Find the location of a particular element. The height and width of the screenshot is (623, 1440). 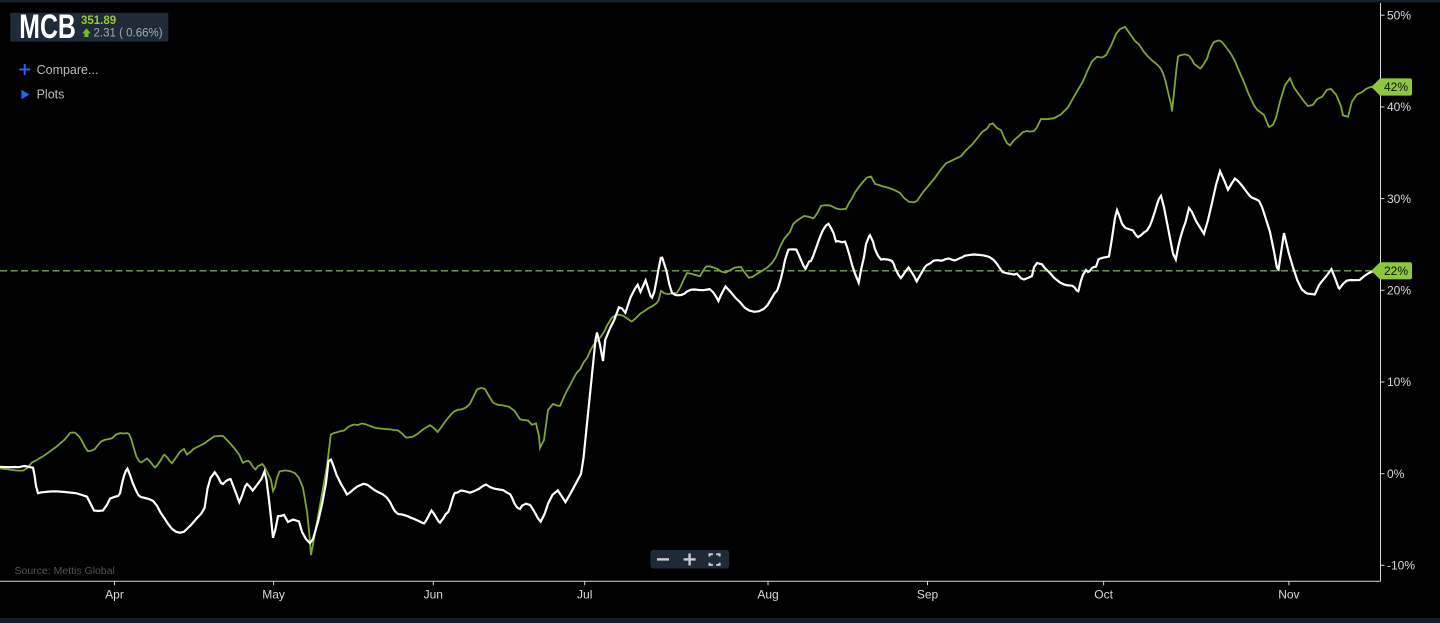

svg-text: Aug is located at coordinates (767, 595).